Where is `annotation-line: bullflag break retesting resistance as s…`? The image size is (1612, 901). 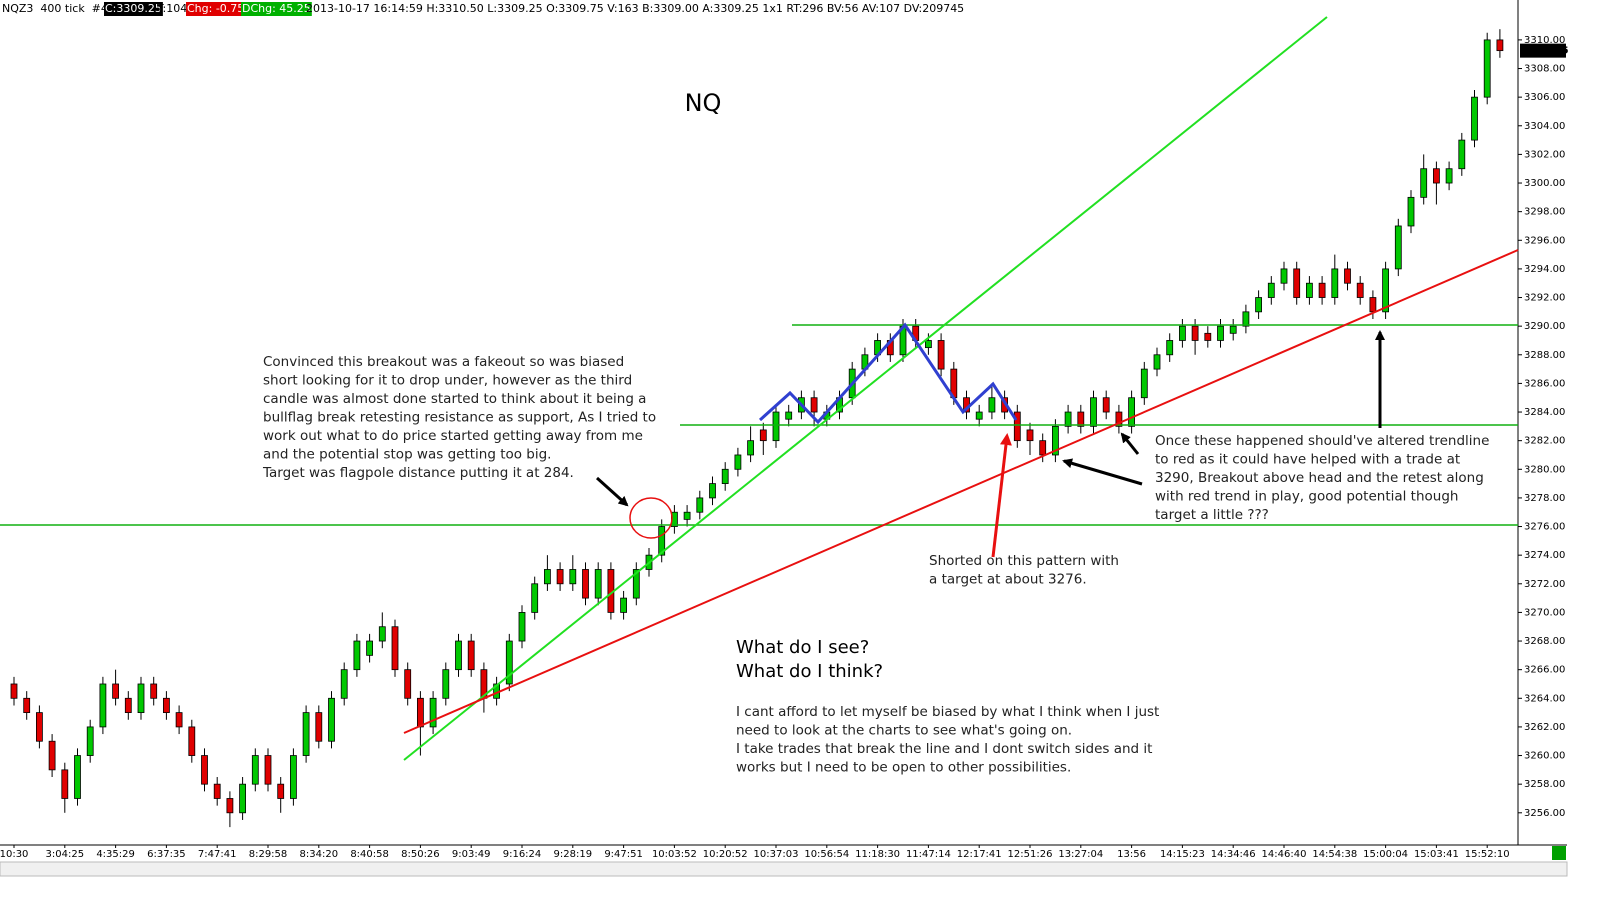 annotation-line: bullflag break retesting resistance as s… is located at coordinates (459, 418).